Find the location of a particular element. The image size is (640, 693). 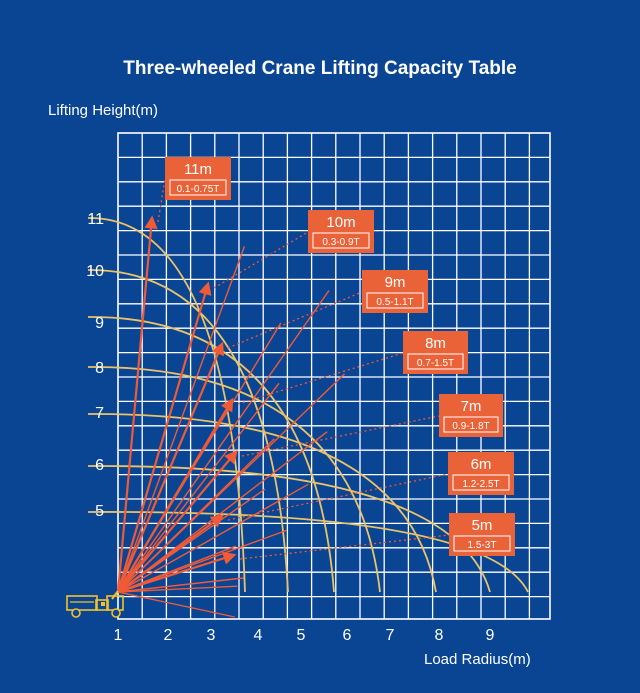

boom-label-9: 9m 0.5-1.1T is located at coordinates (395, 291).